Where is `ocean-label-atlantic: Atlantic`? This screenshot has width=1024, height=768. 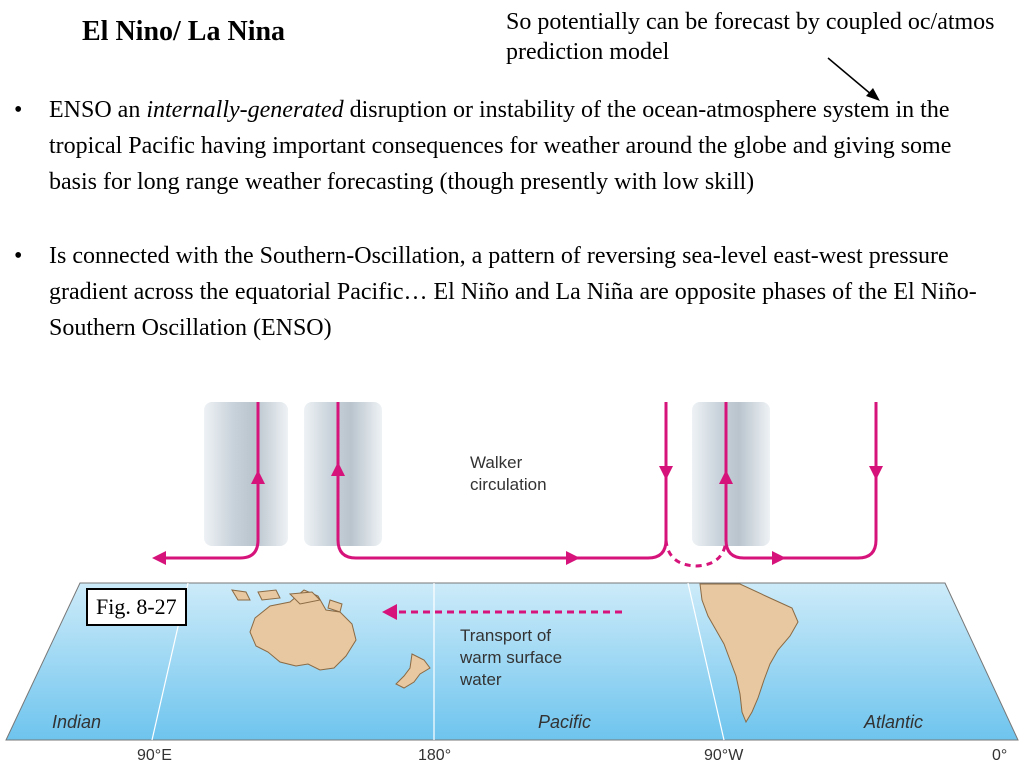 ocean-label-atlantic: Atlantic is located at coordinates (893, 722).